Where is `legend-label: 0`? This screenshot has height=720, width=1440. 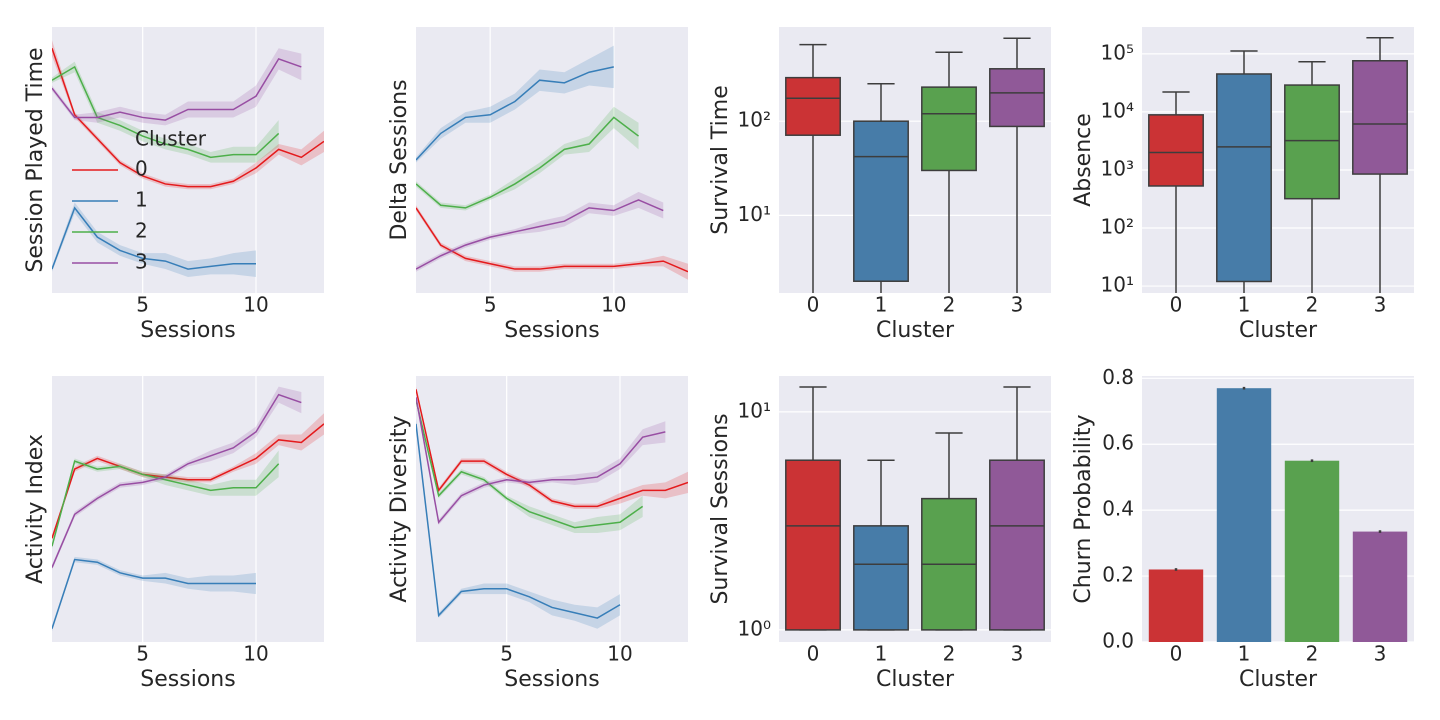
legend-label: 0 is located at coordinates (141, 169).